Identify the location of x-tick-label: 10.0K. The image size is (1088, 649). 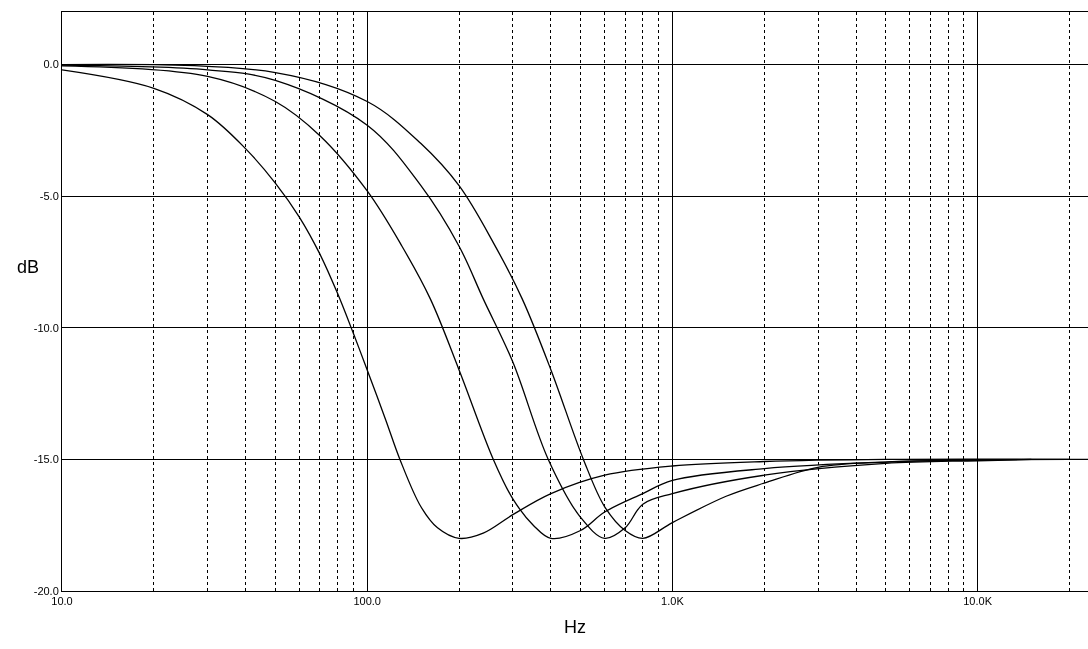
(978, 601).